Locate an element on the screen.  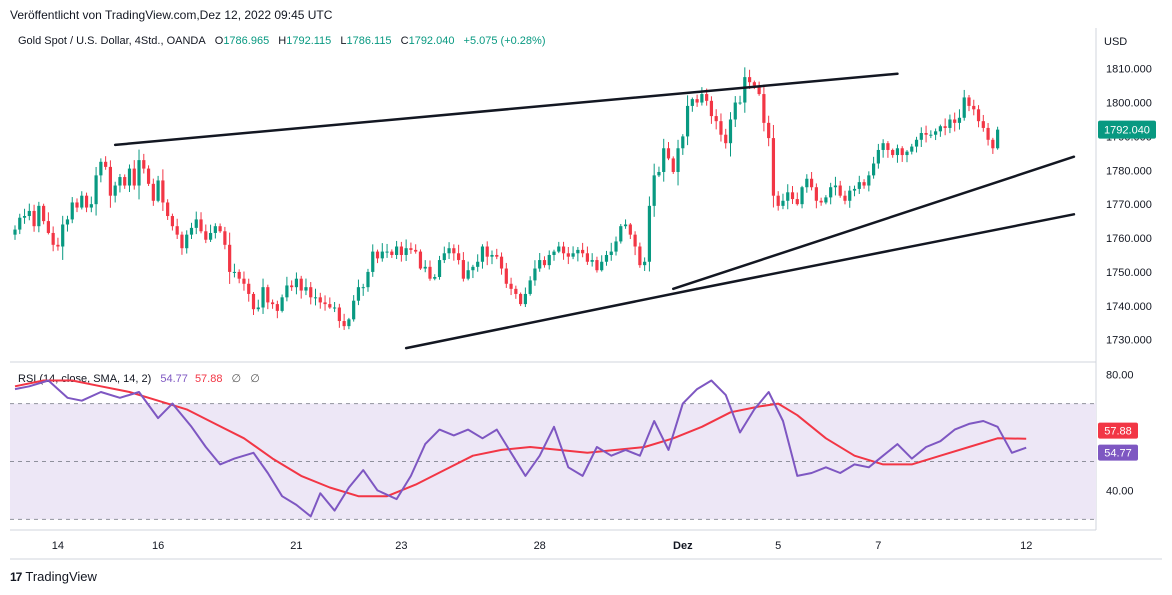
symbol-title: Gold Spot / U.S. Dollar, 4Std., OANDA is located at coordinates (112, 41).